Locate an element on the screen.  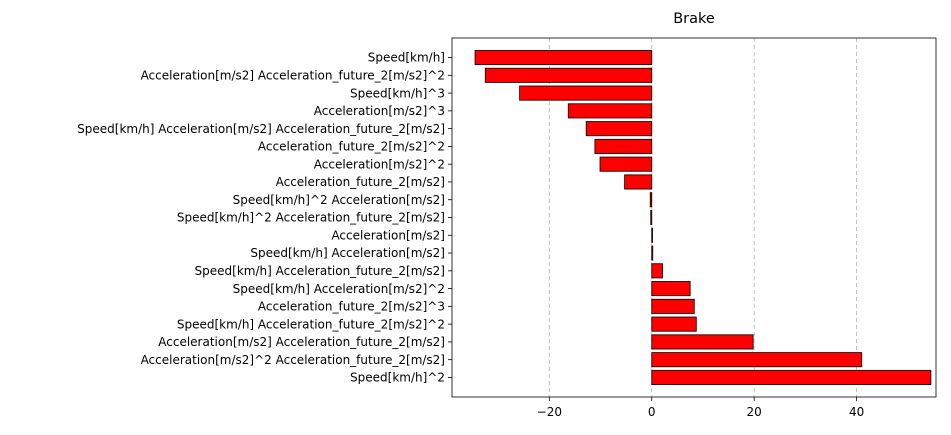
y-tick-label: Acceleration_future_2[m/s2]^3 is located at coordinates (351, 307).